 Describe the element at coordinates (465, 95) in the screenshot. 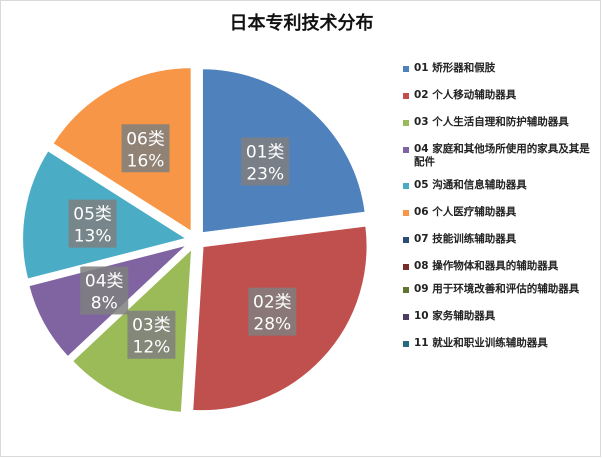

I see `legend-label: 02 个人移动辅助器具` at that location.